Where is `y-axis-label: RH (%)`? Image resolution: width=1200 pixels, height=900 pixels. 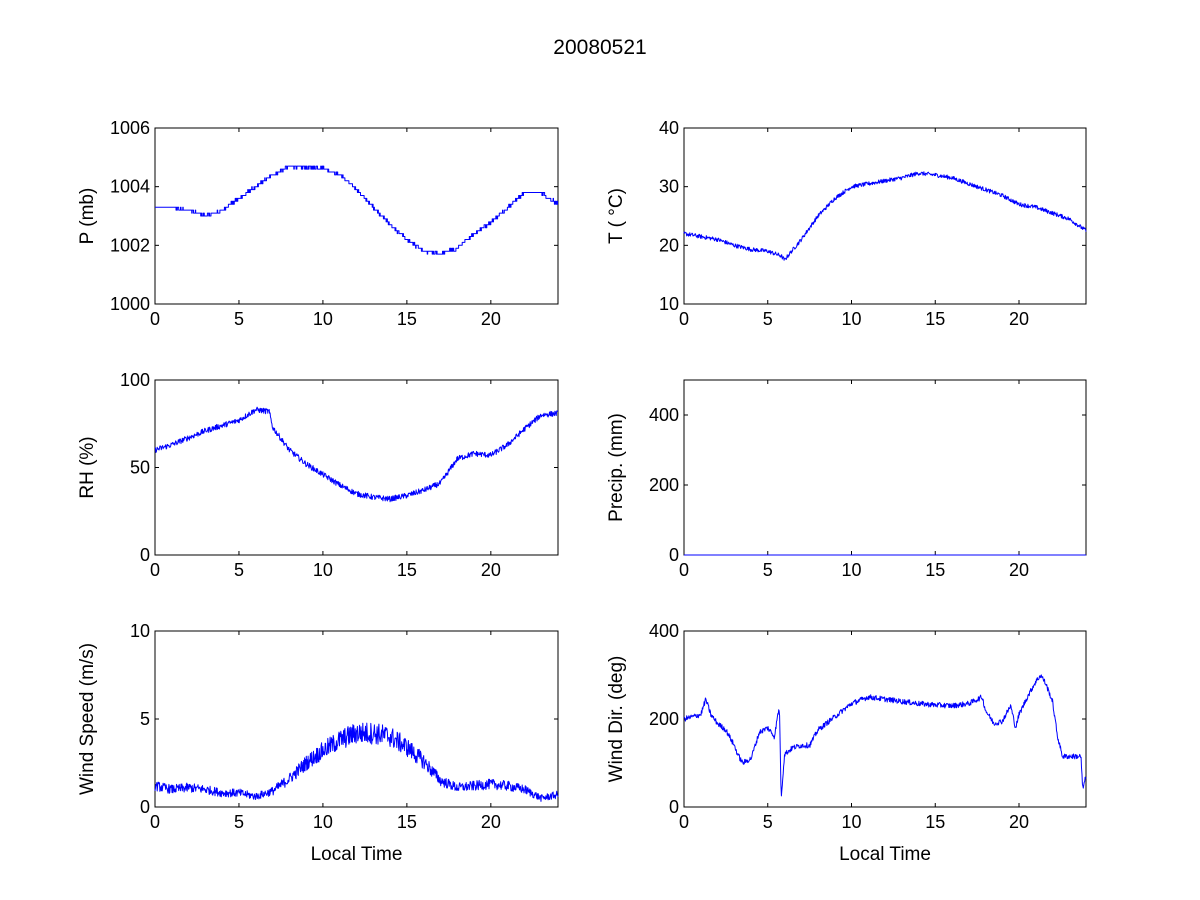
y-axis-label: RH (%) is located at coordinates (87, 467).